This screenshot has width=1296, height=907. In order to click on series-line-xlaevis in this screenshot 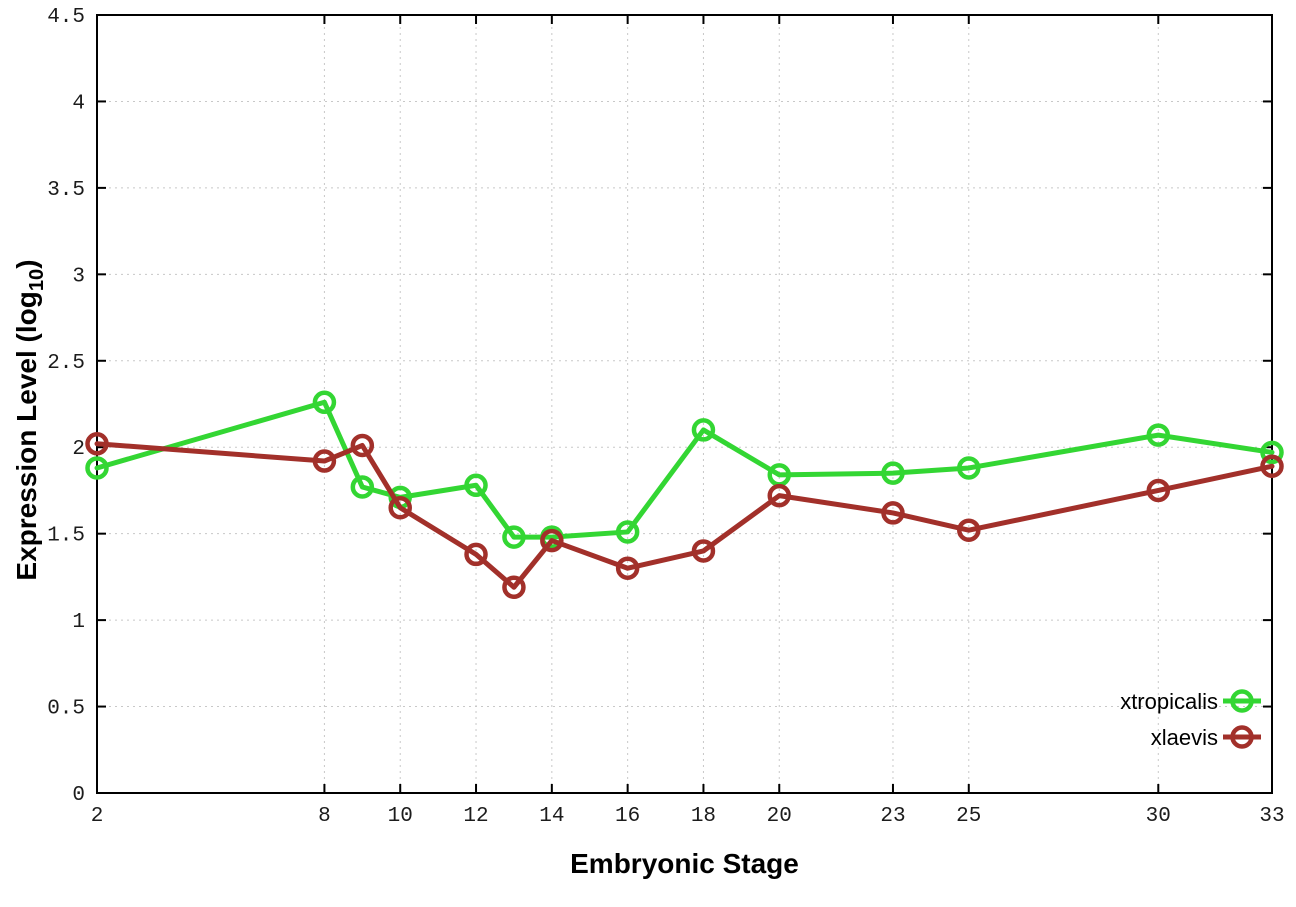, I will do `click(684, 515)`.